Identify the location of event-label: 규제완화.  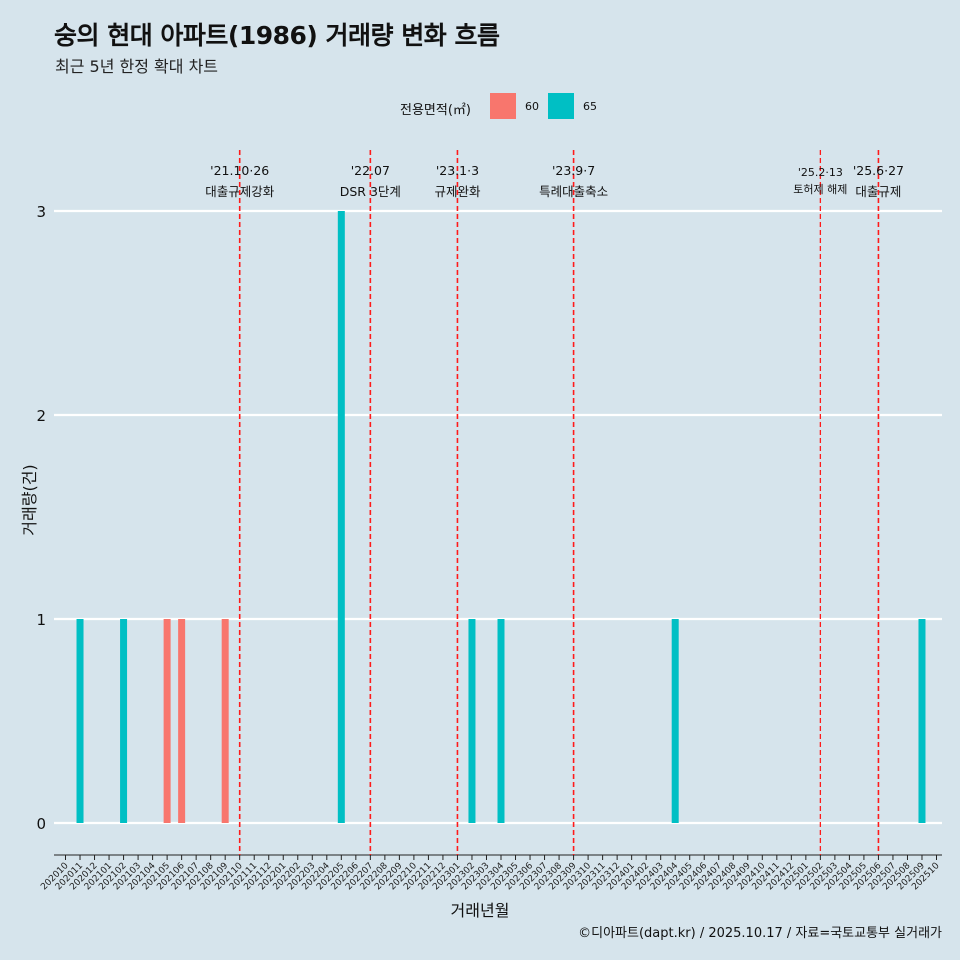
(457, 191).